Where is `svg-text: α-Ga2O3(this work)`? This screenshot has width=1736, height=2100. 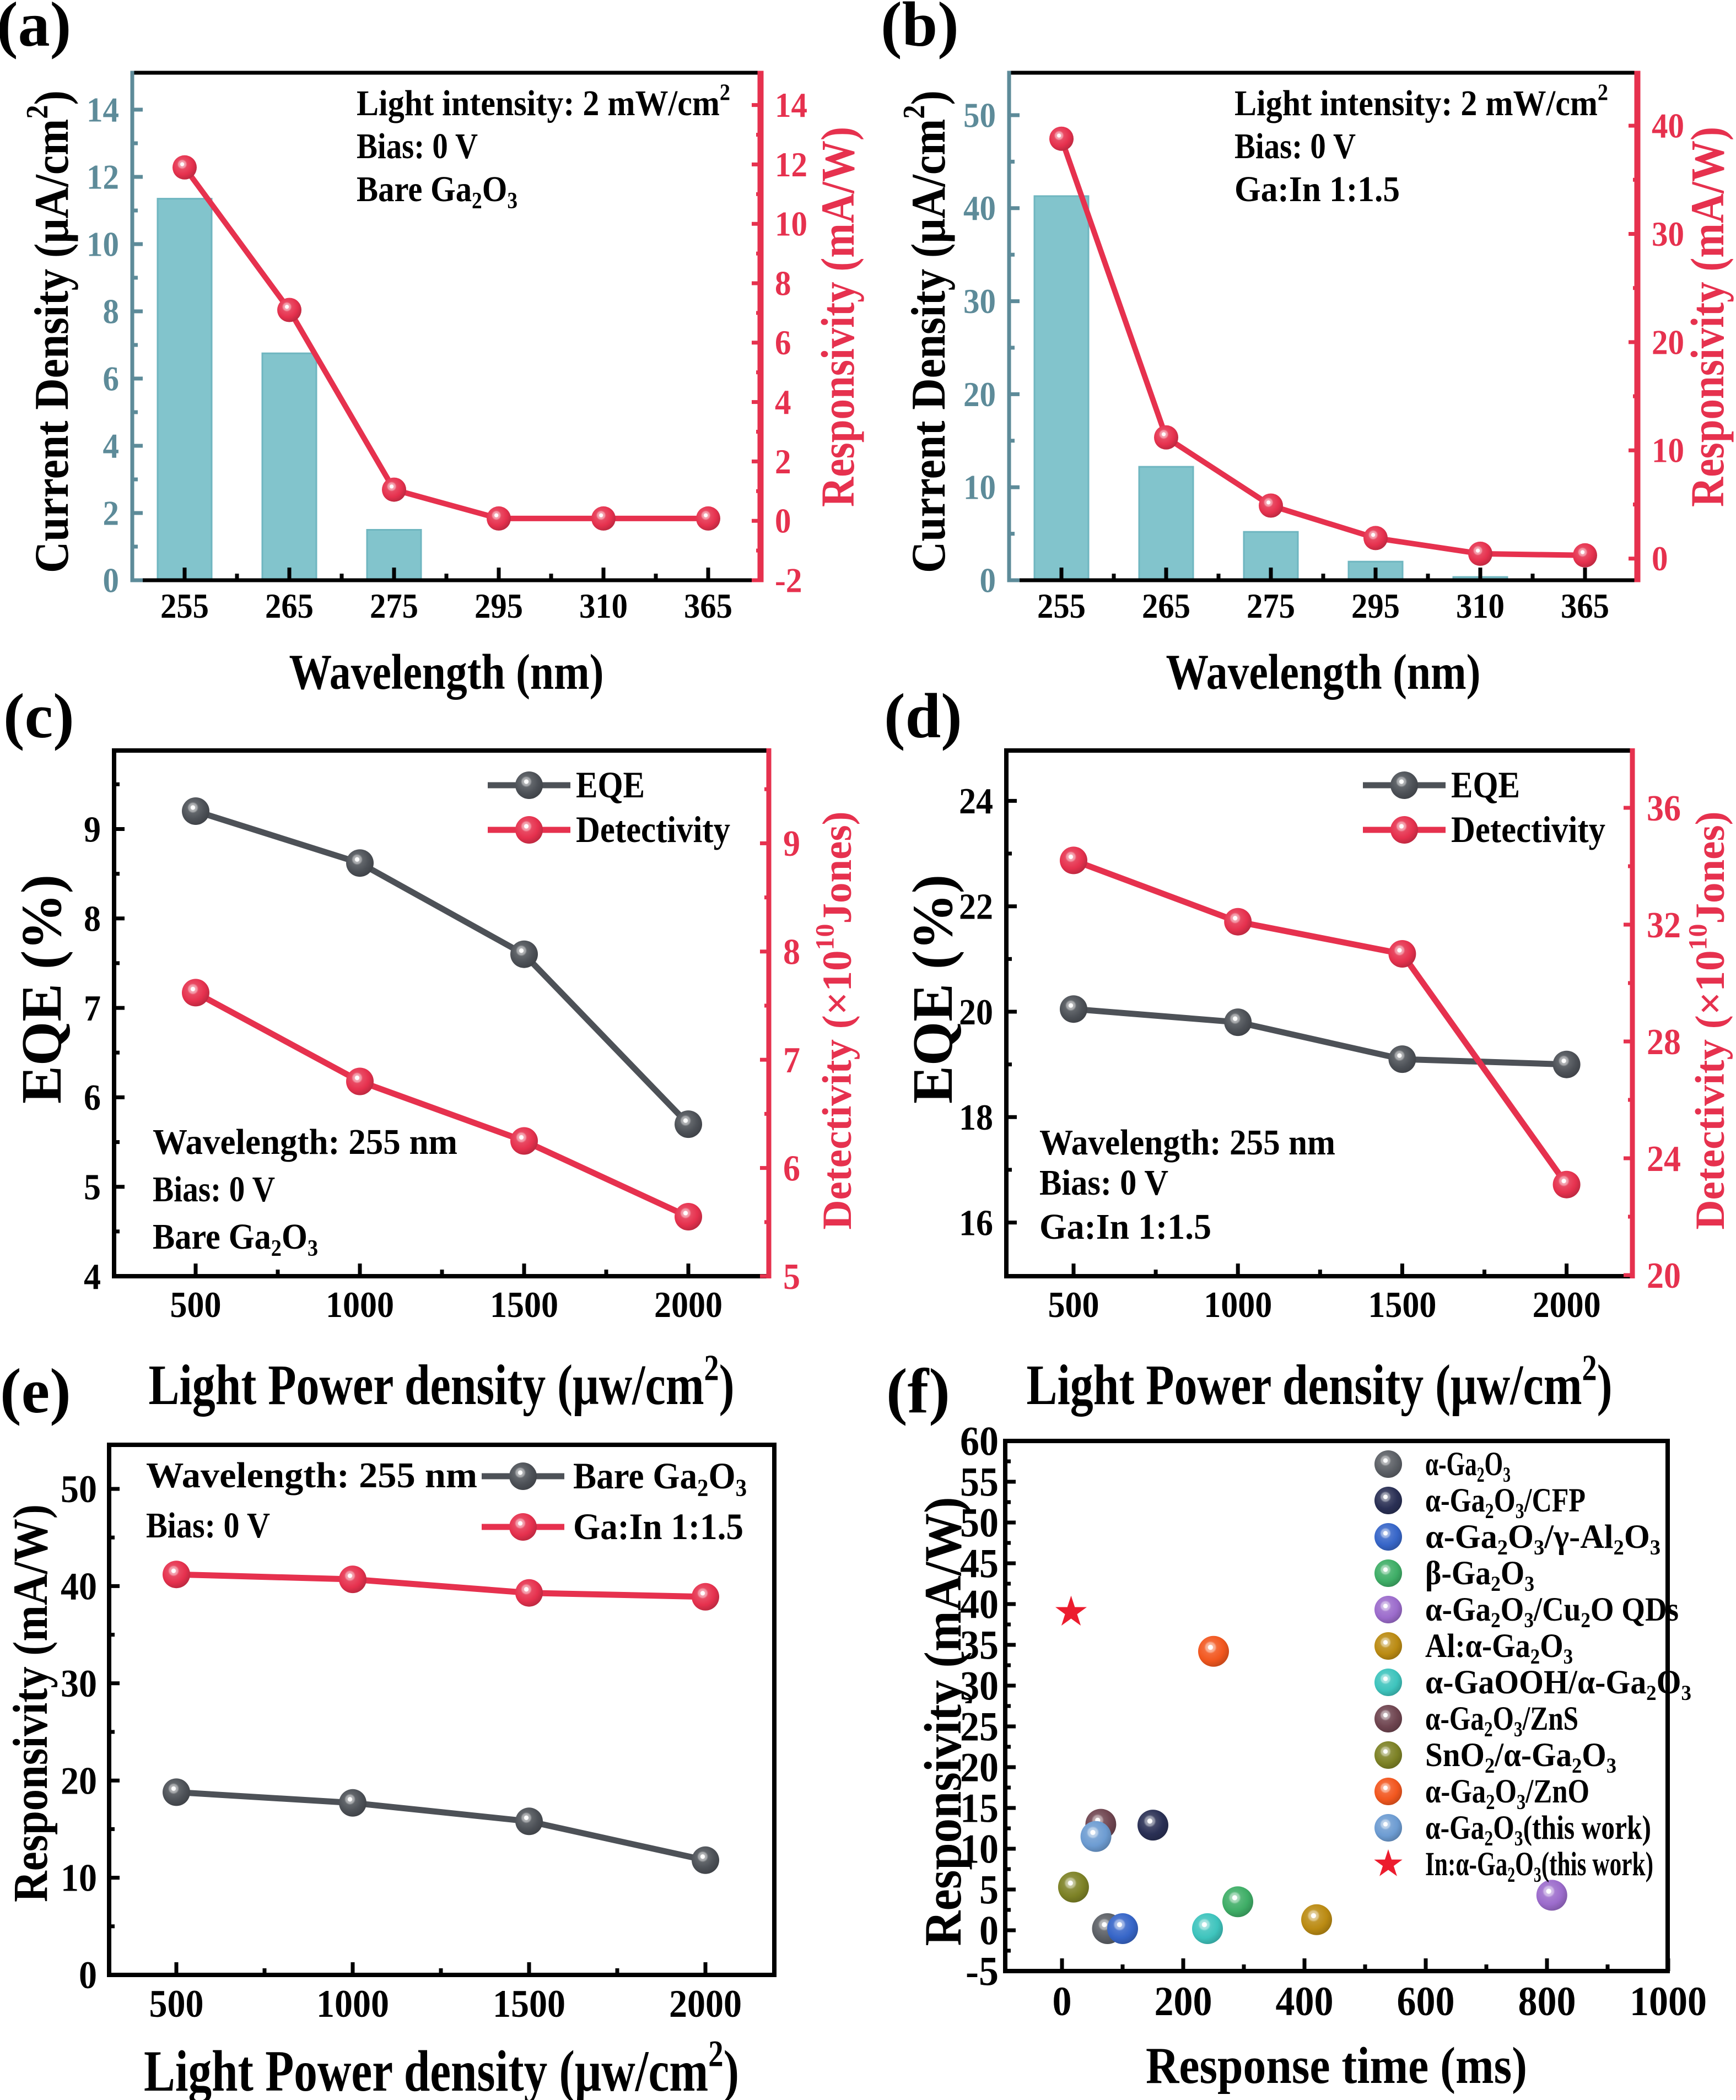
svg-text: α-Ga2O3(this work) is located at coordinates (1538, 1830).